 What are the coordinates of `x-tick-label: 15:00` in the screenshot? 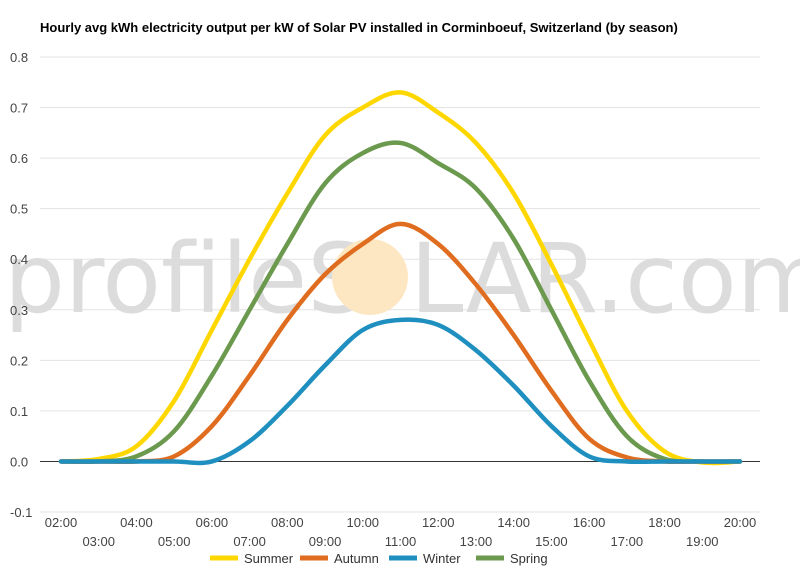 It's located at (551, 541).